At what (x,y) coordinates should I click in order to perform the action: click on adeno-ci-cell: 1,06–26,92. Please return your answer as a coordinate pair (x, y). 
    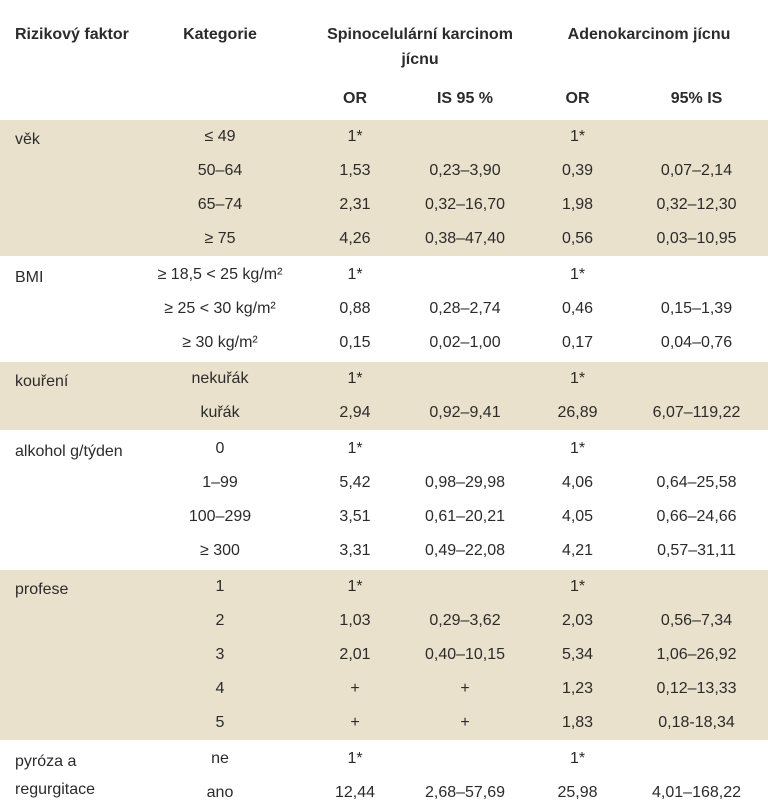
    Looking at the image, I should click on (696, 655).